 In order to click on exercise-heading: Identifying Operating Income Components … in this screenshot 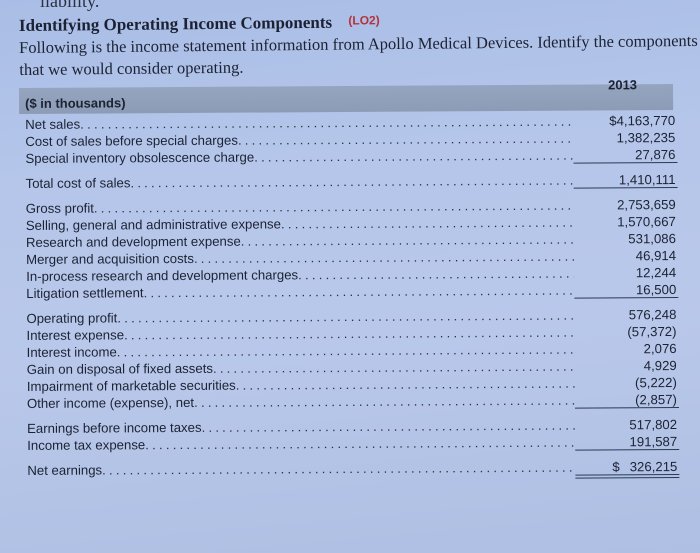, I will do `click(199, 24)`.